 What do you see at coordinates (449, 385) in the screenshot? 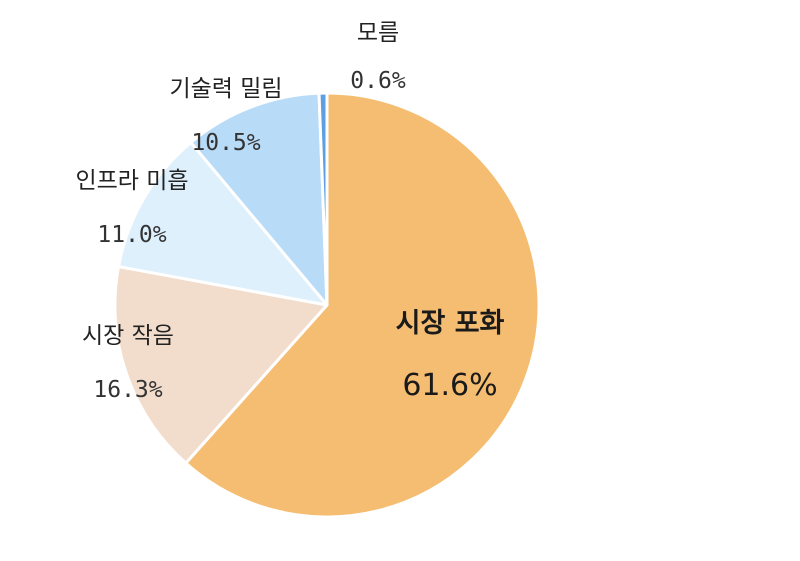
I see `slice-value-market-saturation: 61.6%` at bounding box center [449, 385].